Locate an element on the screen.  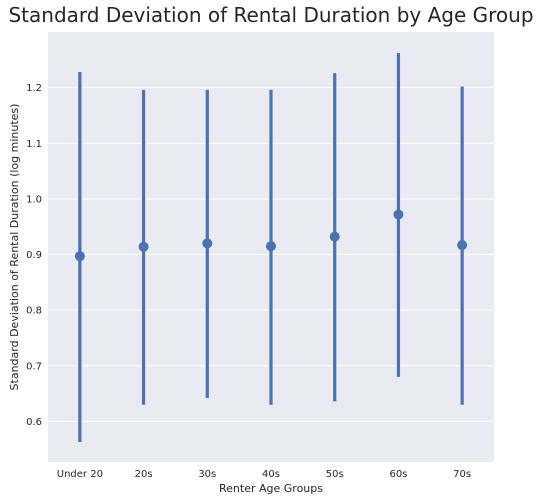
y-tick-label: 1.0 is located at coordinates (34, 199).